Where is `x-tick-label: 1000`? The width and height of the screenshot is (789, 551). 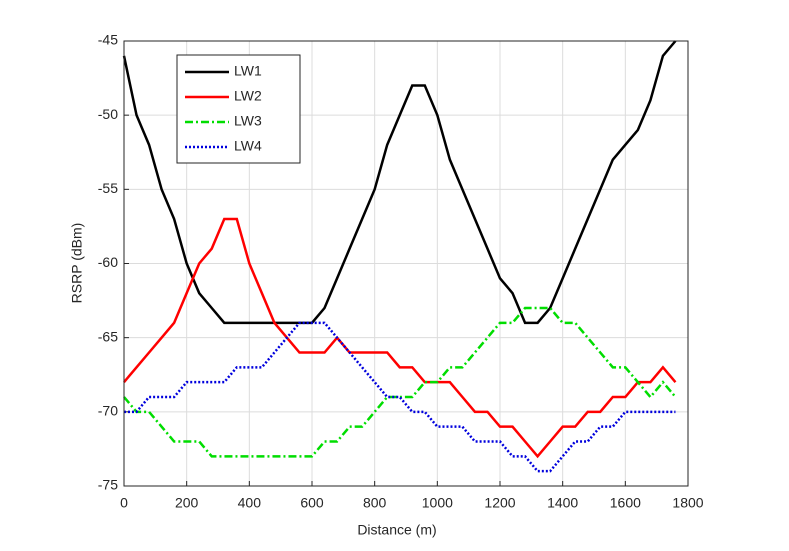 x-tick-label: 1000 is located at coordinates (437, 503).